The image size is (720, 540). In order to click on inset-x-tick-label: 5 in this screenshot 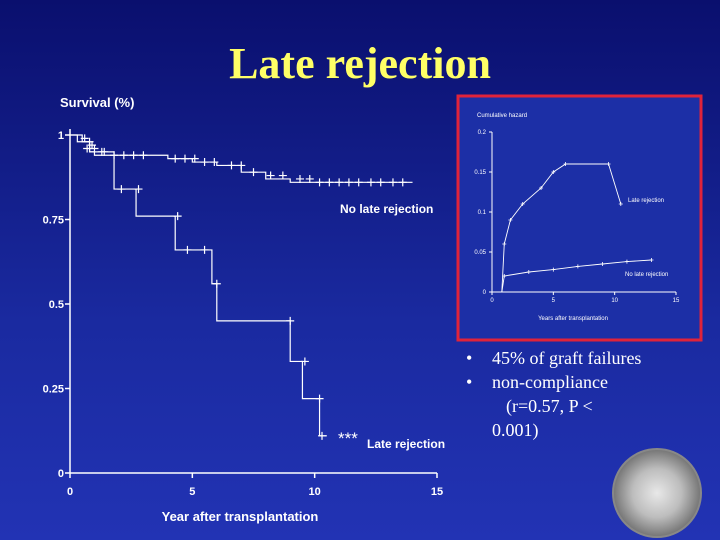, I will do `click(554, 301)`.